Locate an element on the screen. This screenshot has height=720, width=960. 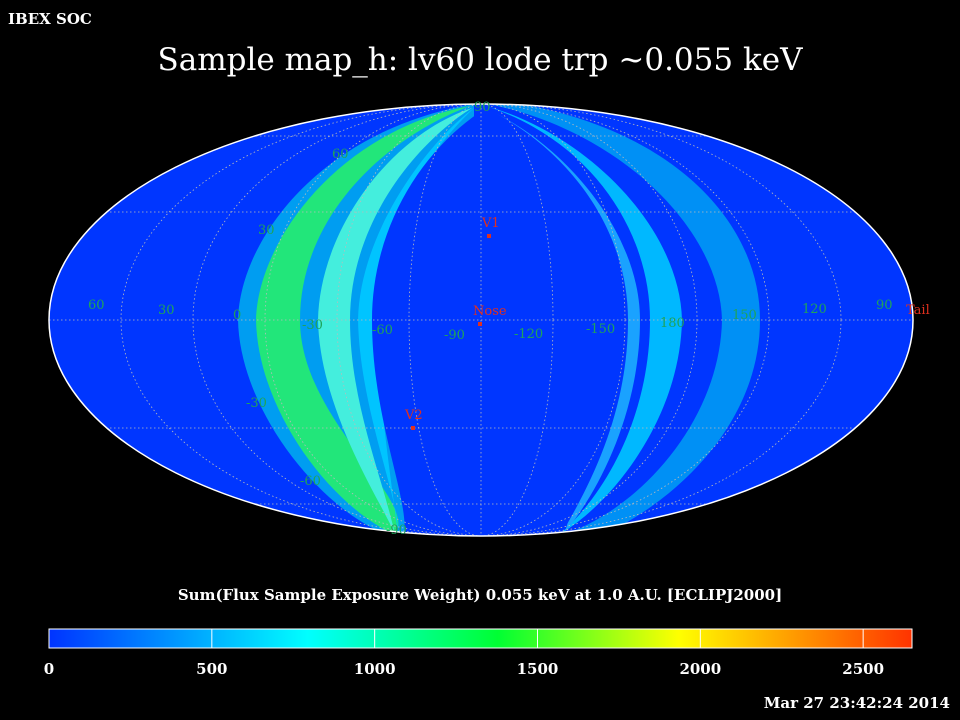
ribbon-right-inner is located at coordinates (584, 320).